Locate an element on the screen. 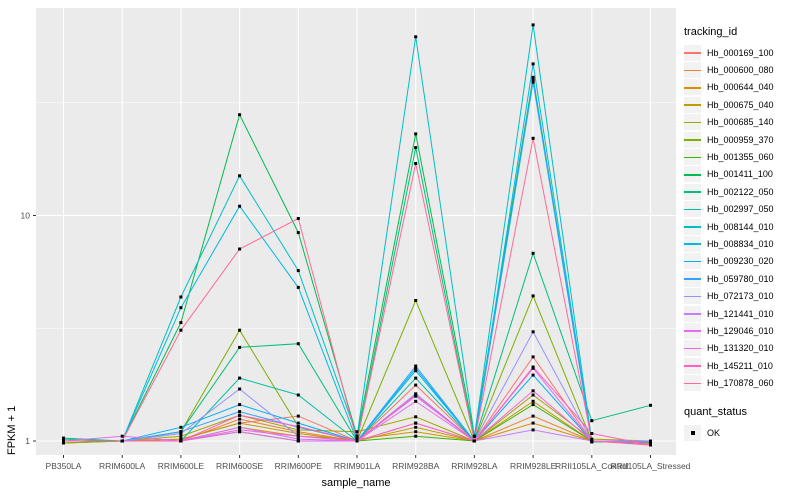  legend-status-label: OK is located at coordinates (714, 432).